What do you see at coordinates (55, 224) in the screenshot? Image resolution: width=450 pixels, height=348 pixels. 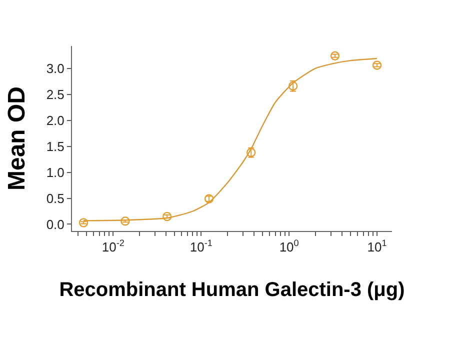 I see `y-tick-label: 0.0` at bounding box center [55, 224].